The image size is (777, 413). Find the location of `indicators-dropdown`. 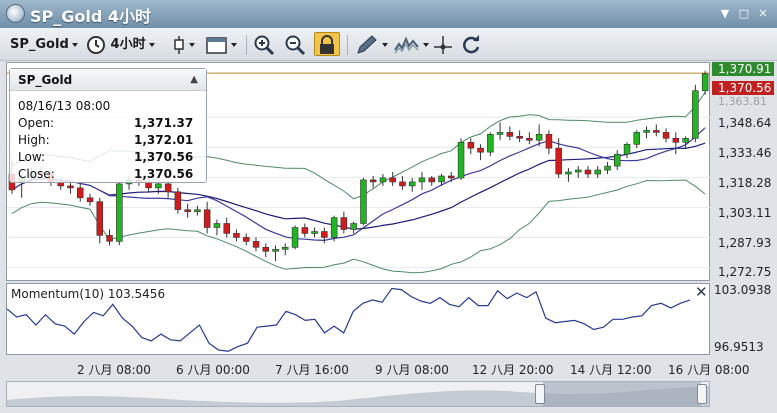

indicators-dropdown is located at coordinates (411, 44).